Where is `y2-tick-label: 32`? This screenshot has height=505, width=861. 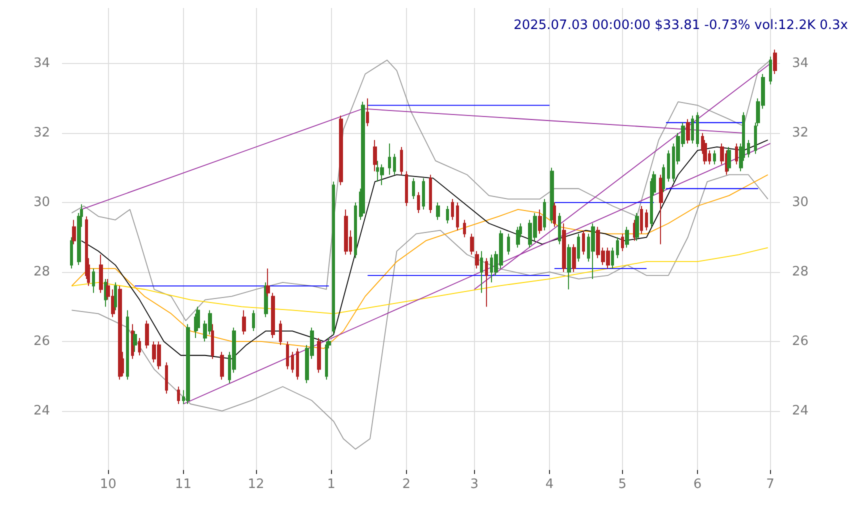 y2-tick-label: 32 is located at coordinates (800, 133).